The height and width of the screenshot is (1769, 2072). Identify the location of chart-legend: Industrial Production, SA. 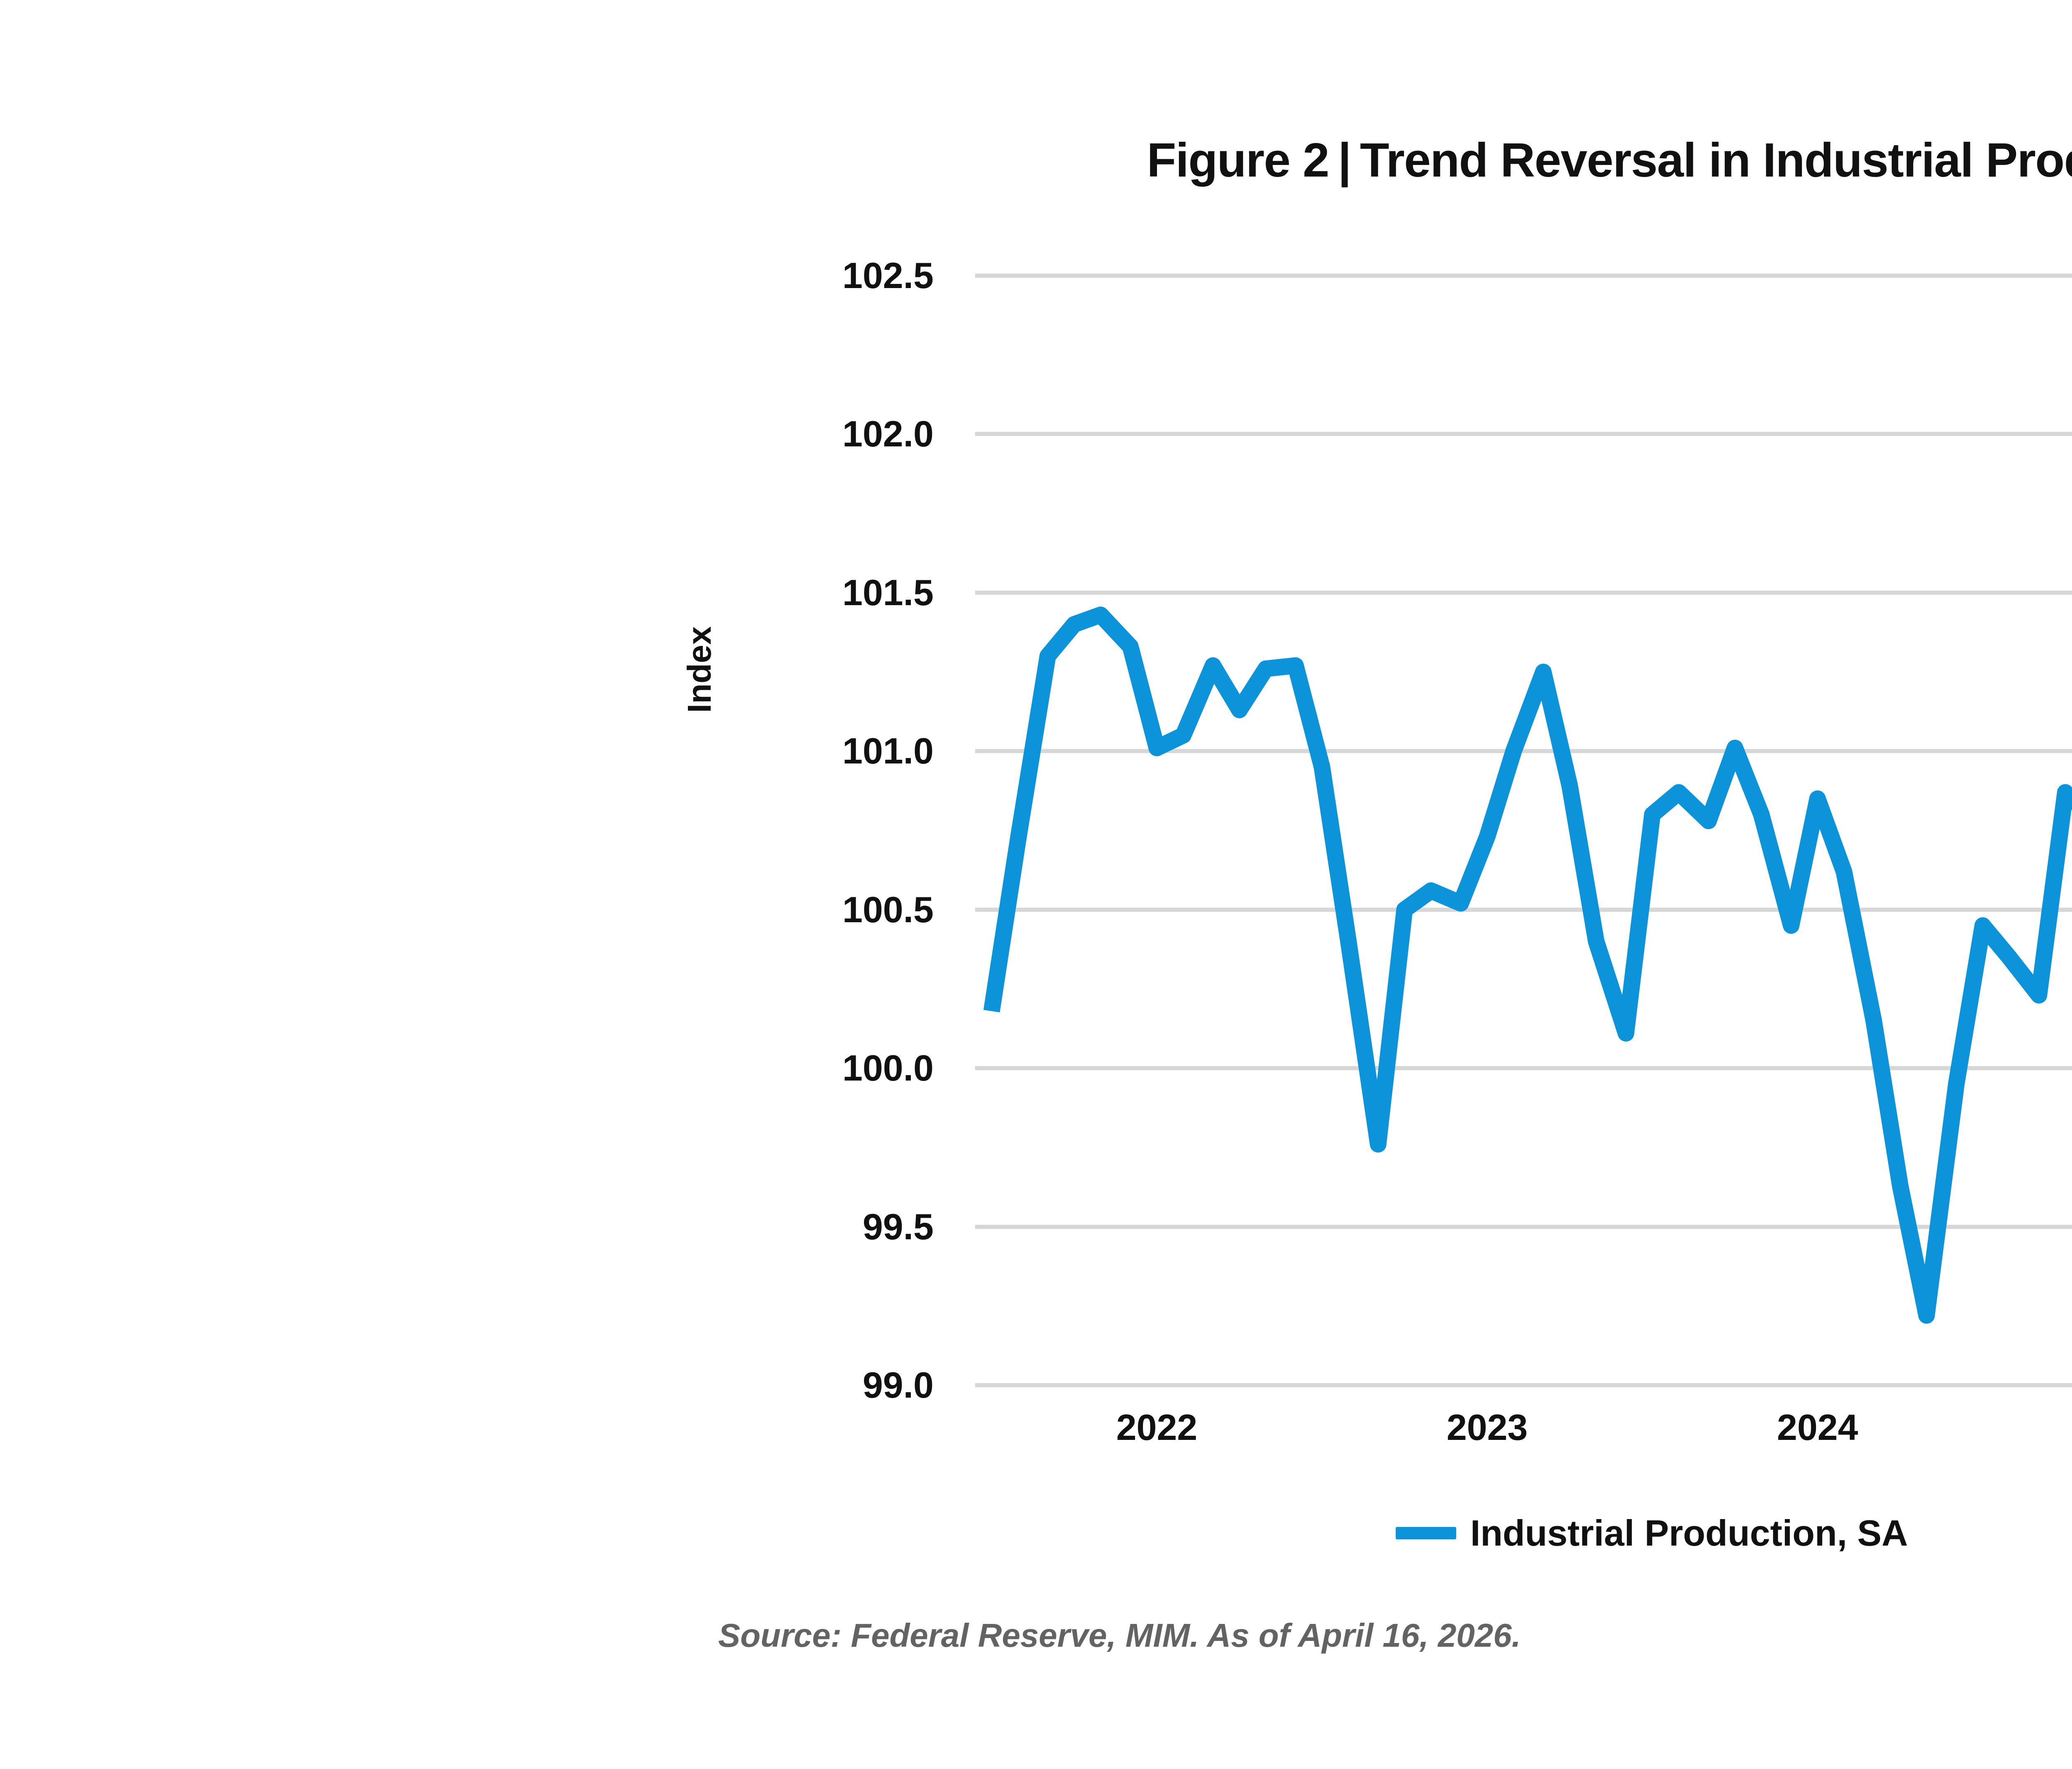
(1073, 1533).